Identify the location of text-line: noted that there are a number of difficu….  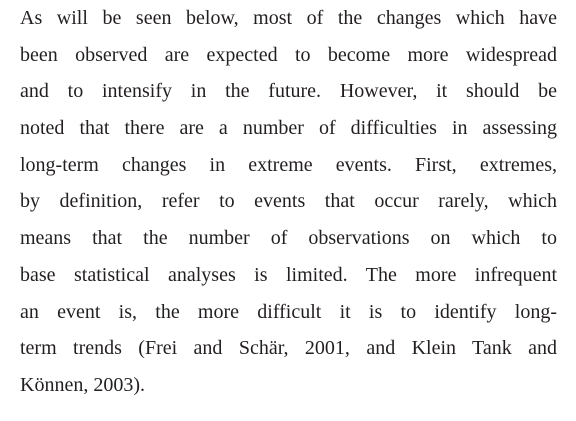
(288, 128).